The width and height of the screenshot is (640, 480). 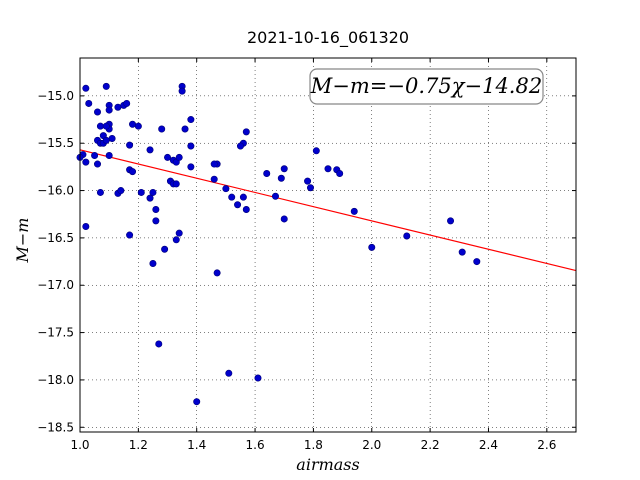 I want to click on x-axis-label: airmass, so click(x=327, y=464).